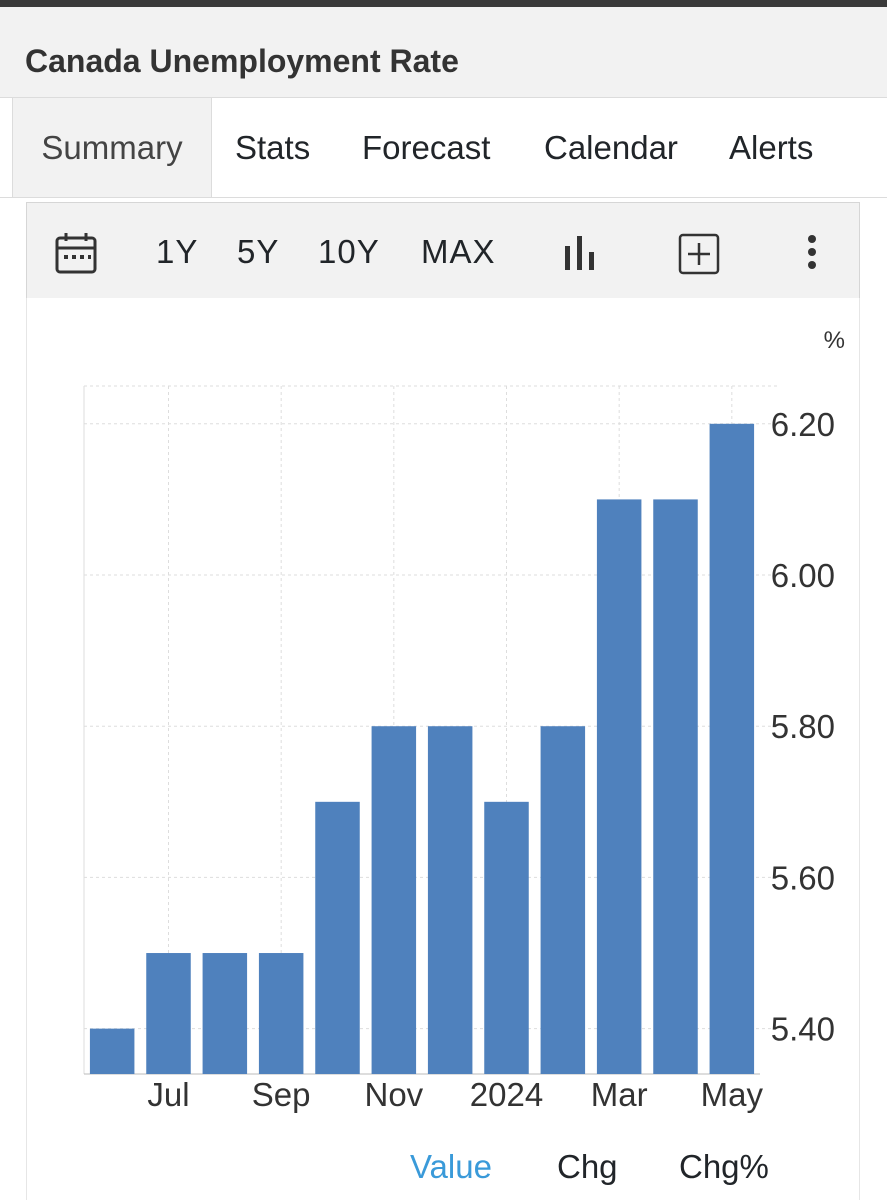 This screenshot has height=1200, width=887. What do you see at coordinates (724, 1166) in the screenshot?
I see `legend-chg-pct-tab: Chg%` at bounding box center [724, 1166].